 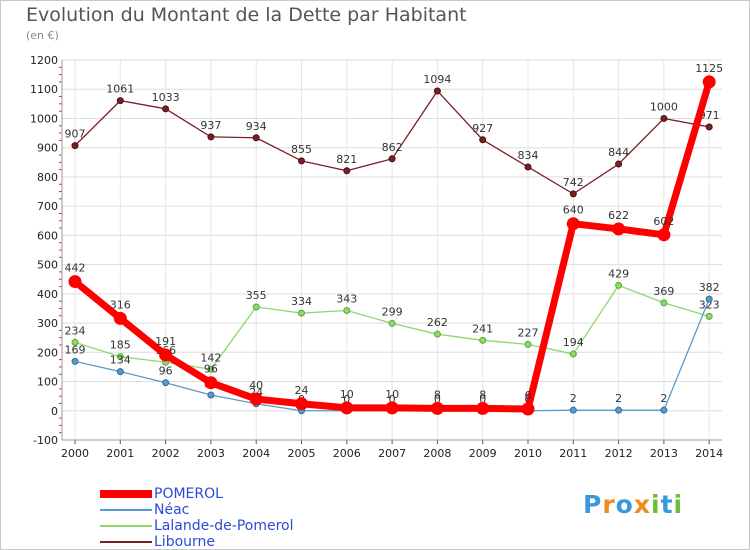 What do you see at coordinates (166, 371) in the screenshot?
I see `data-label-n-ac: 96` at bounding box center [166, 371].